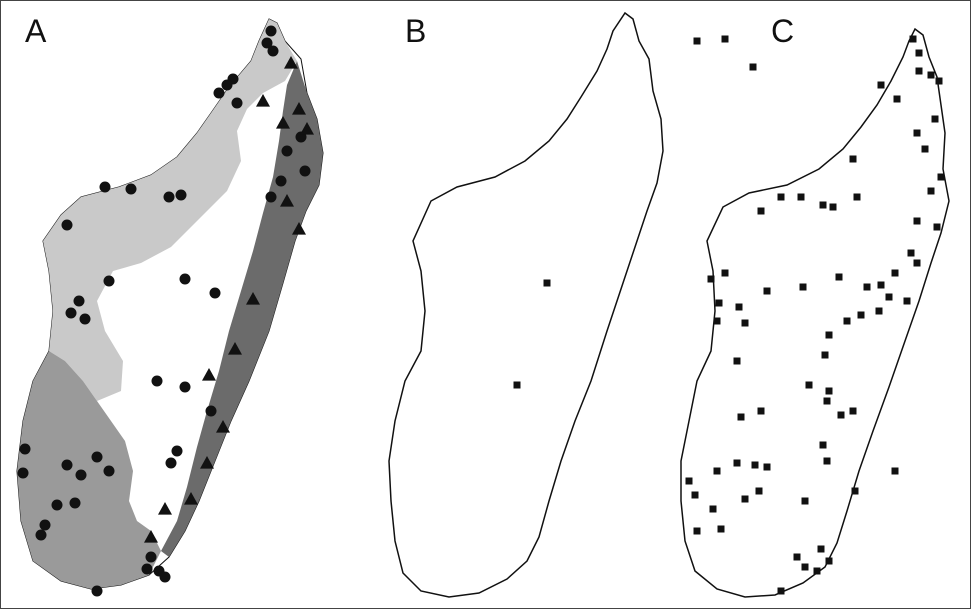  I want to click on panel-label-b: B, so click(416, 31).